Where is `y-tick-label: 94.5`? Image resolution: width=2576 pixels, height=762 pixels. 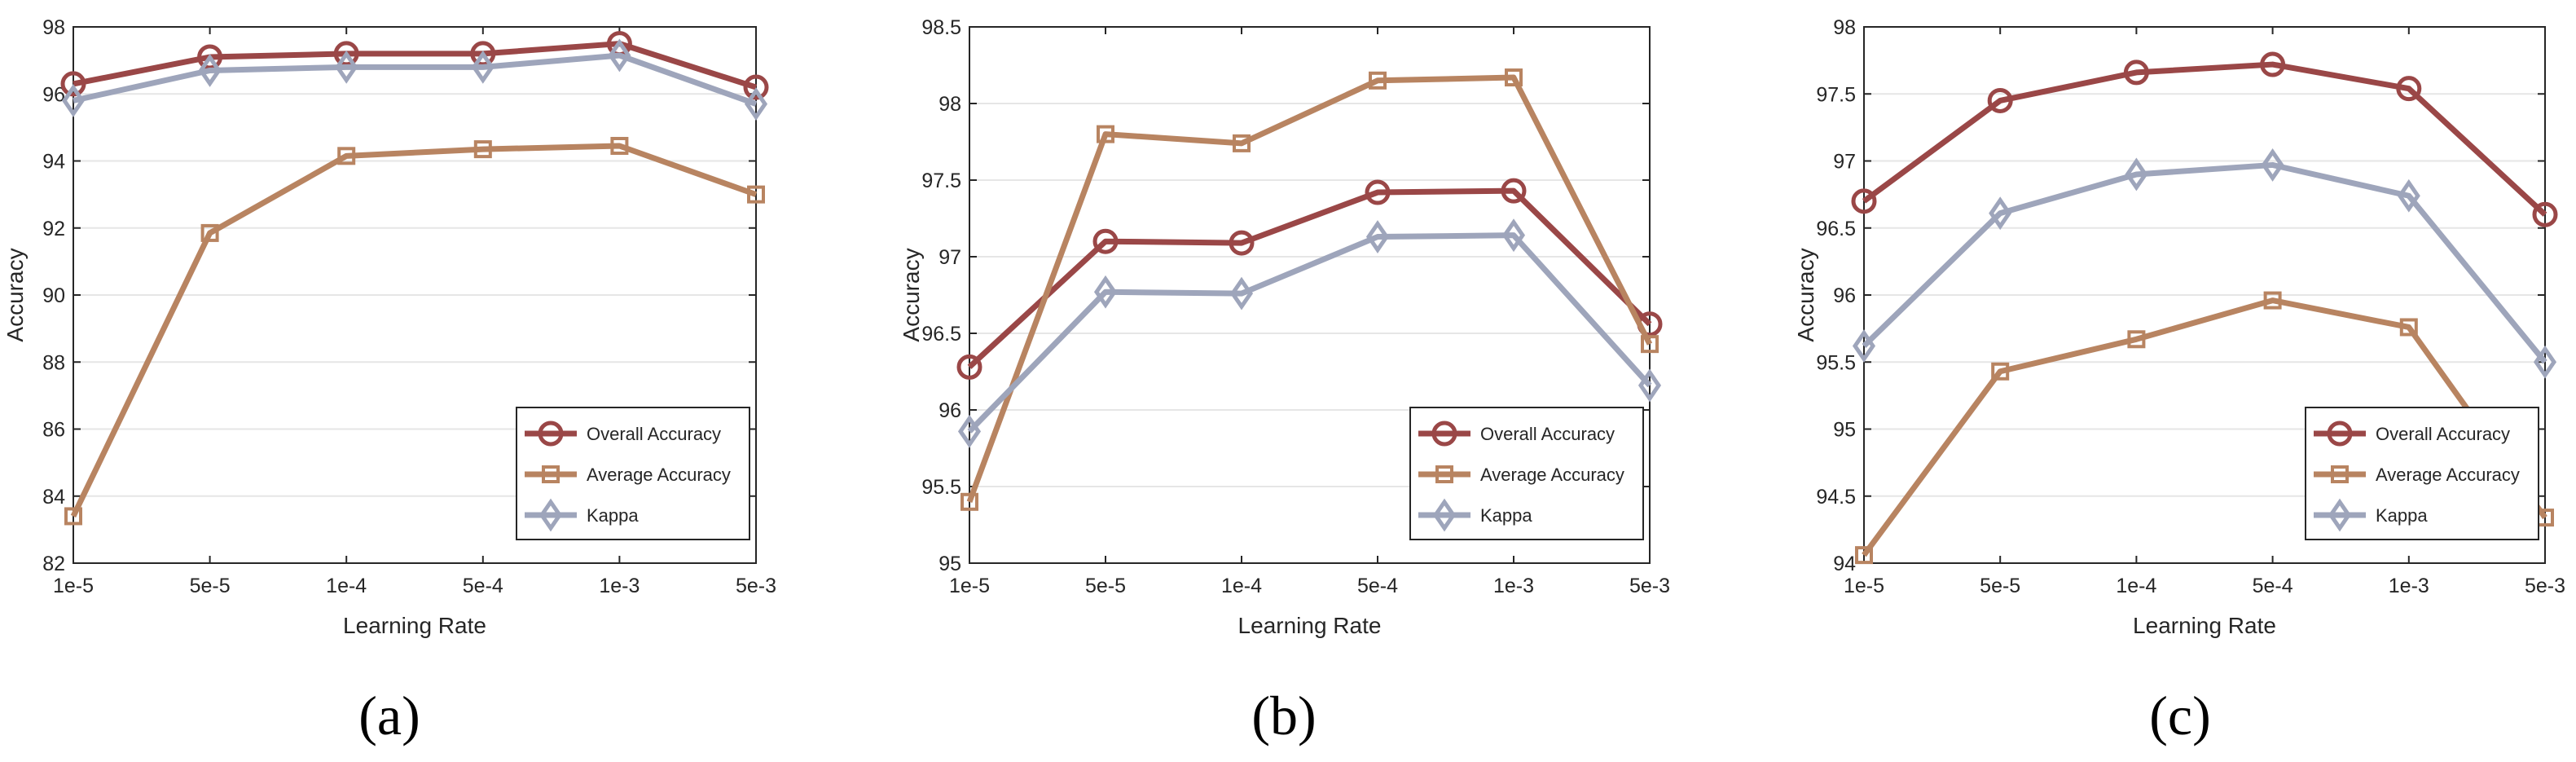
y-tick-label: 94.5 is located at coordinates (1836, 497).